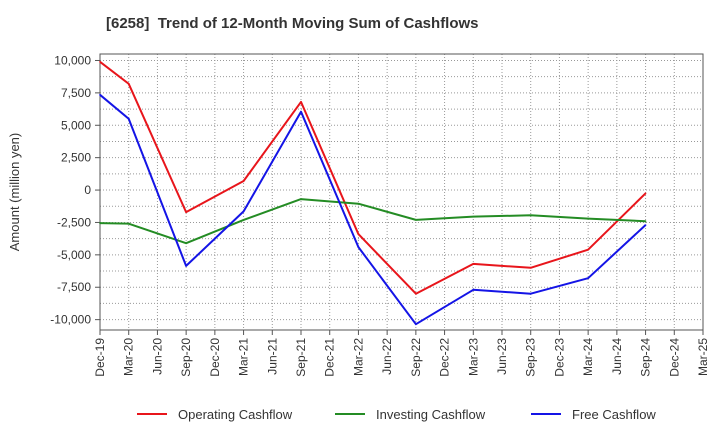 This screenshot has width=720, height=440. What do you see at coordinates (87, 190) in the screenshot?
I see `y-tick-label: 0` at bounding box center [87, 190].